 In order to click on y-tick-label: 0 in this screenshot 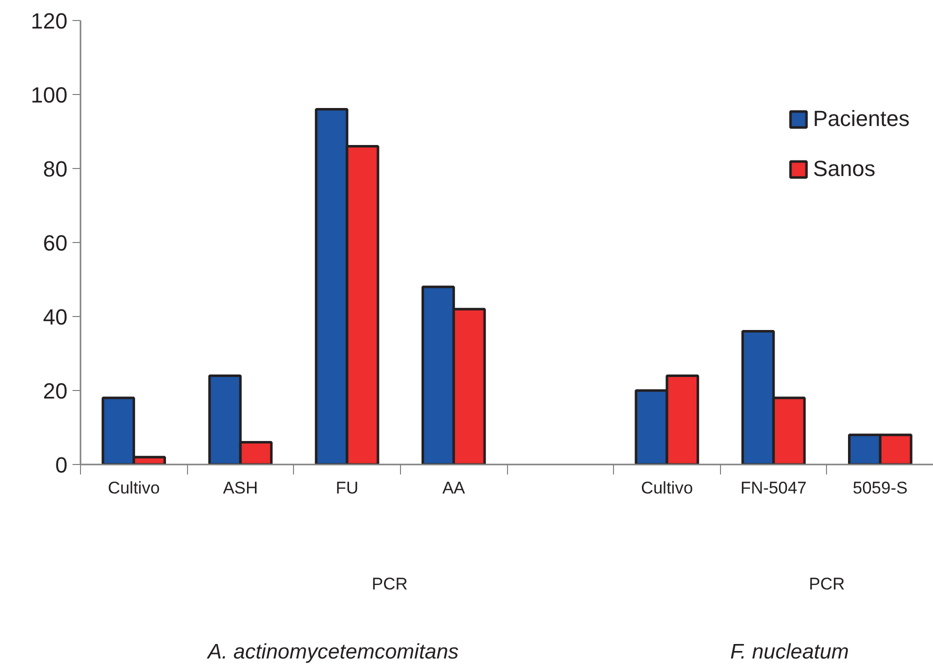, I will do `click(61, 465)`.